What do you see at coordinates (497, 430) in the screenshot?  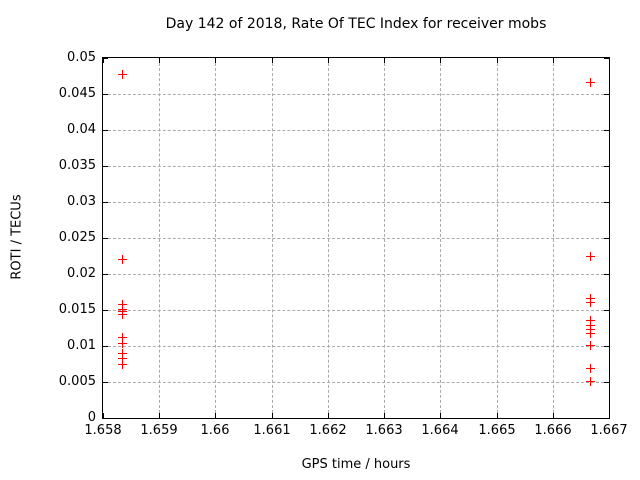 I see `x-tick-label: 1.665` at bounding box center [497, 430].